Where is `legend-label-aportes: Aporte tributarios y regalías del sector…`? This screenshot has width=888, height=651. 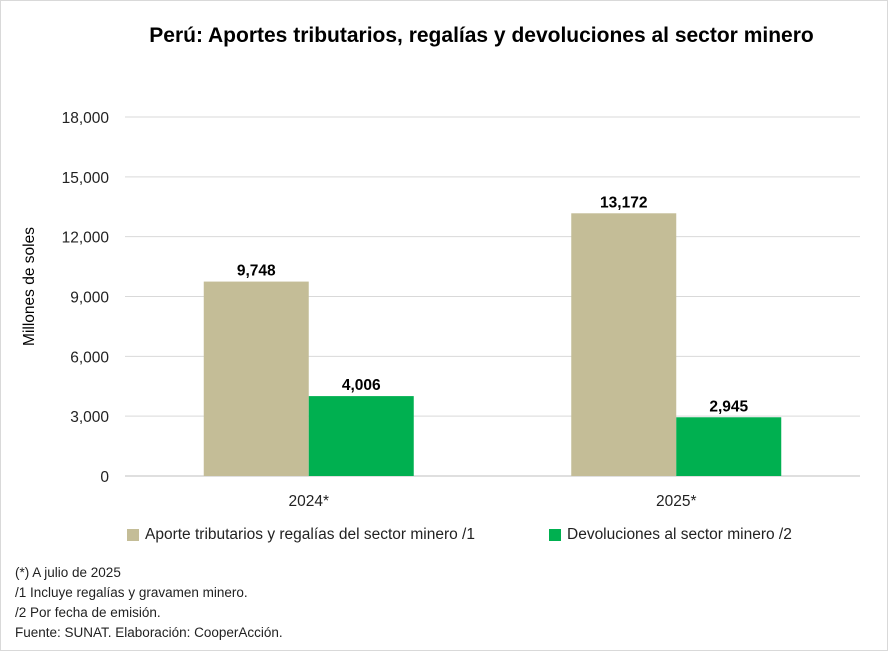
legend-label-aportes: Aporte tributarios y regalías del sector… is located at coordinates (310, 534).